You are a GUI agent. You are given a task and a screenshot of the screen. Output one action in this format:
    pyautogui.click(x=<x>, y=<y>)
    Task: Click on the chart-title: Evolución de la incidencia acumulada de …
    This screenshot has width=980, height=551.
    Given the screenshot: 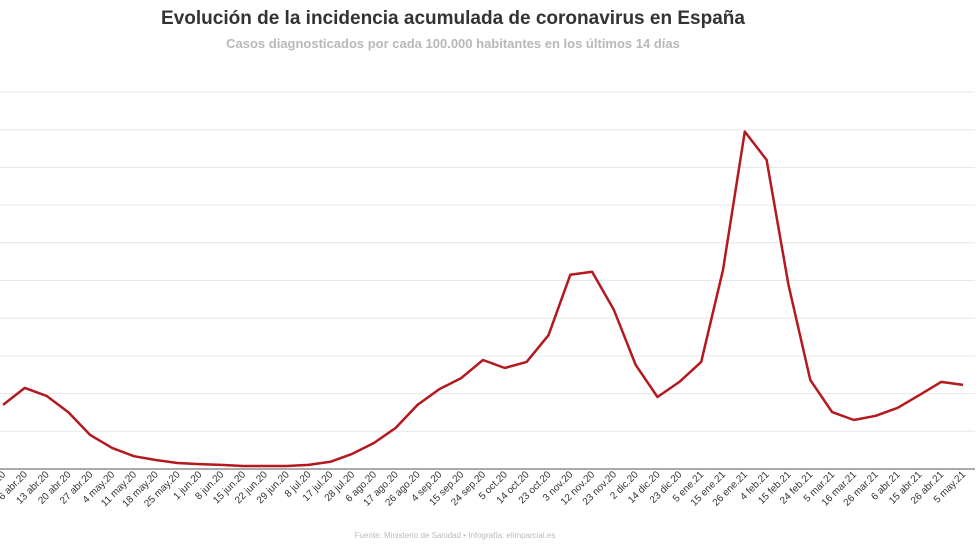 What is the action you would take?
    pyautogui.click(x=453, y=18)
    